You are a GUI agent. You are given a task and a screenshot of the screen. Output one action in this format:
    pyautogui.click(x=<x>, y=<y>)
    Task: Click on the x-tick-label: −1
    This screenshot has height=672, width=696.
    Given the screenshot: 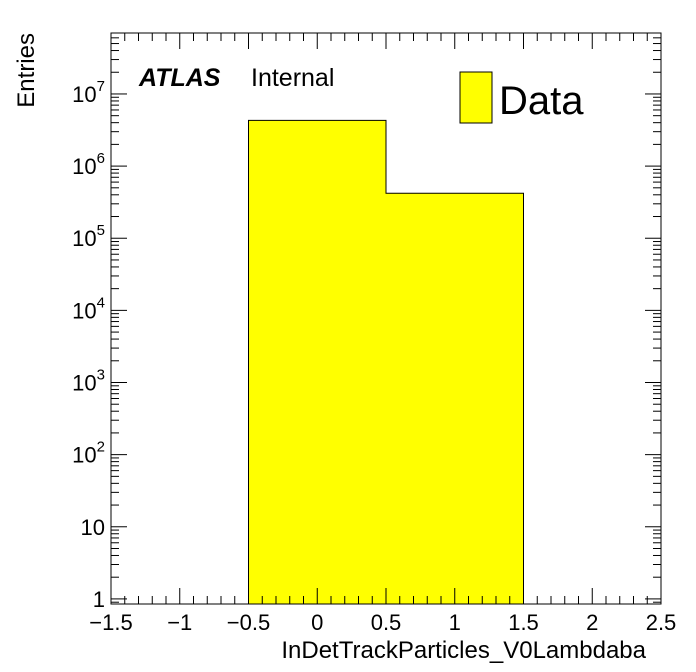 What is the action you would take?
    pyautogui.click(x=179, y=622)
    